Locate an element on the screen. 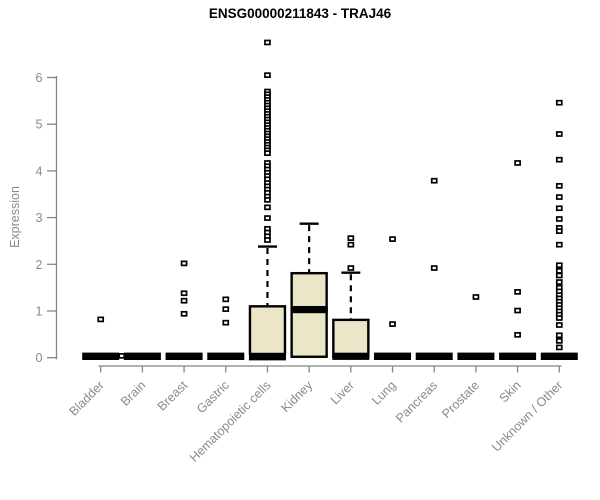 This screenshot has width=600, height=500. x-category-label: Pancreas is located at coordinates (416, 401).